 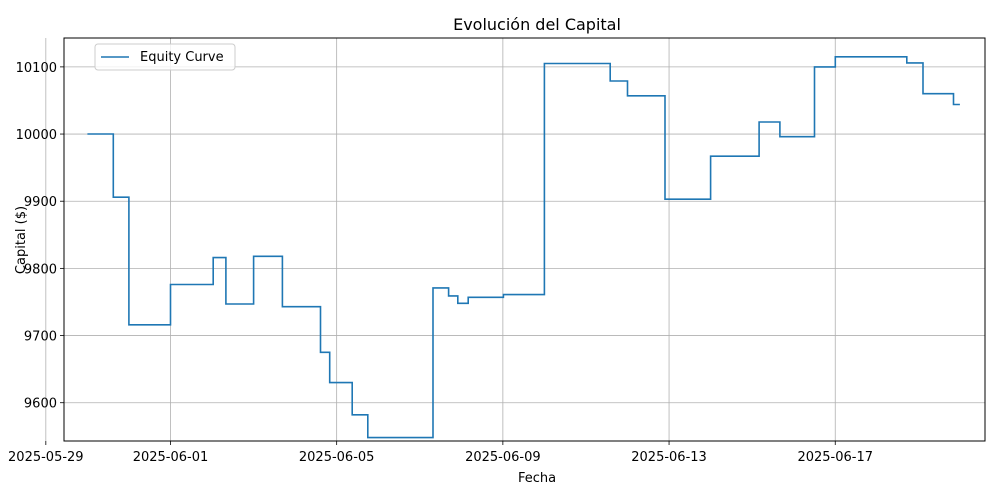 I want to click on legend-label-equity-curve: Equity Curve, so click(x=182, y=57).